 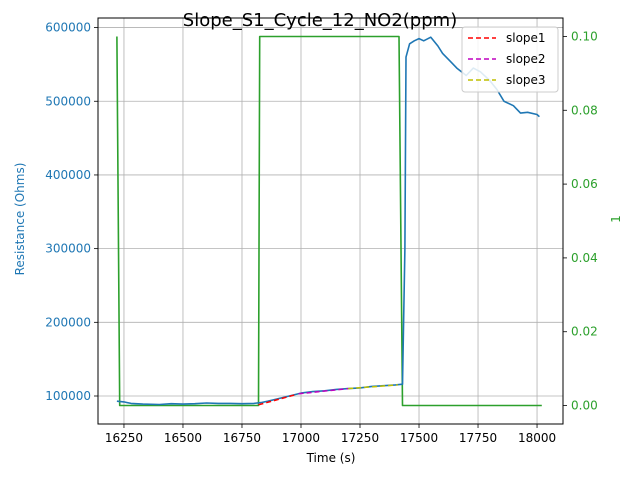 I want to click on legend: slope1 slope2 slope3, so click(x=510, y=59).